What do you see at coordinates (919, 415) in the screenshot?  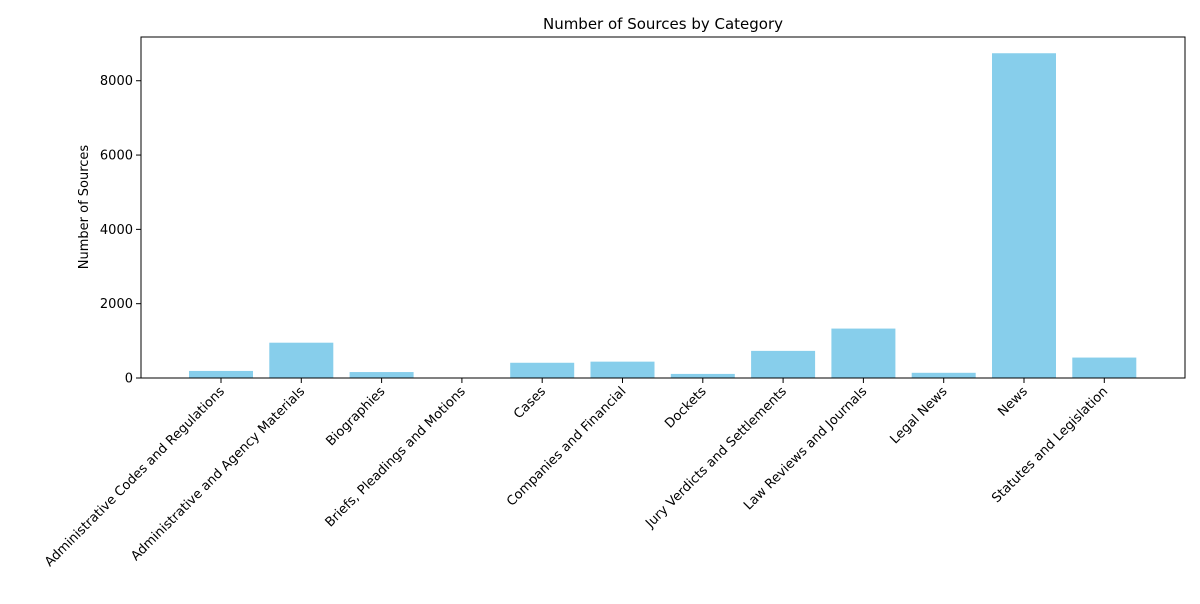 I see `x-tick-label: Legal News` at bounding box center [919, 415].